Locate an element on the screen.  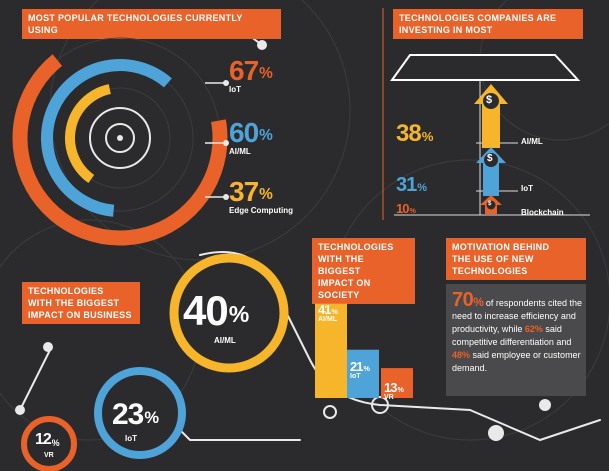
dollar-arrow-icon-aiml is located at coordinates (491, 116).